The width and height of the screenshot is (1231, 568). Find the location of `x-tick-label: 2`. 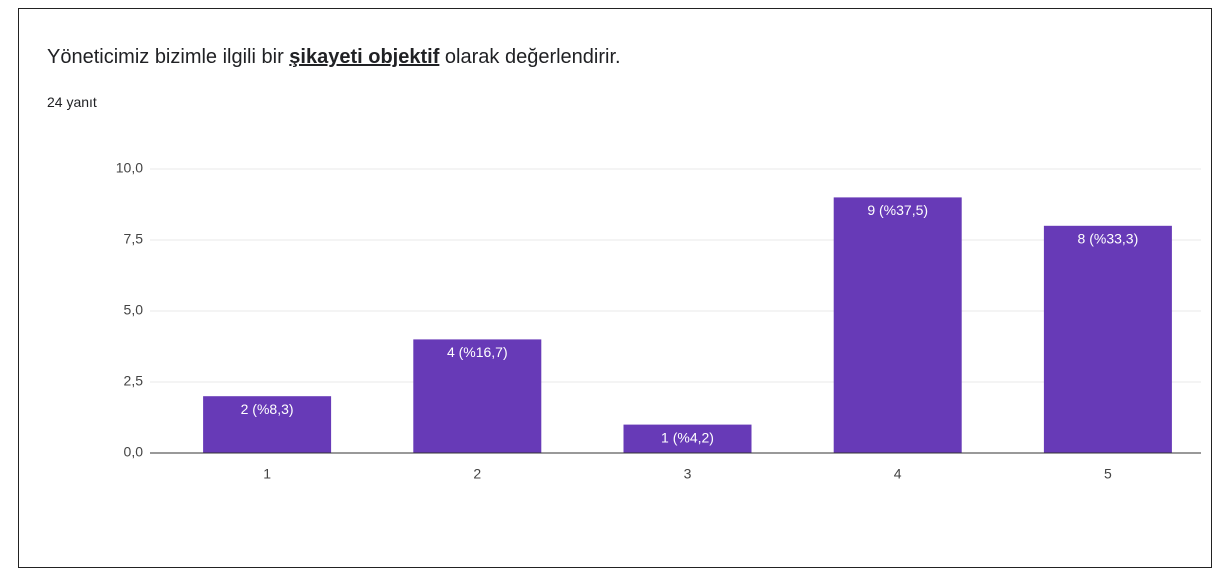

x-tick-label: 2 is located at coordinates (477, 474).